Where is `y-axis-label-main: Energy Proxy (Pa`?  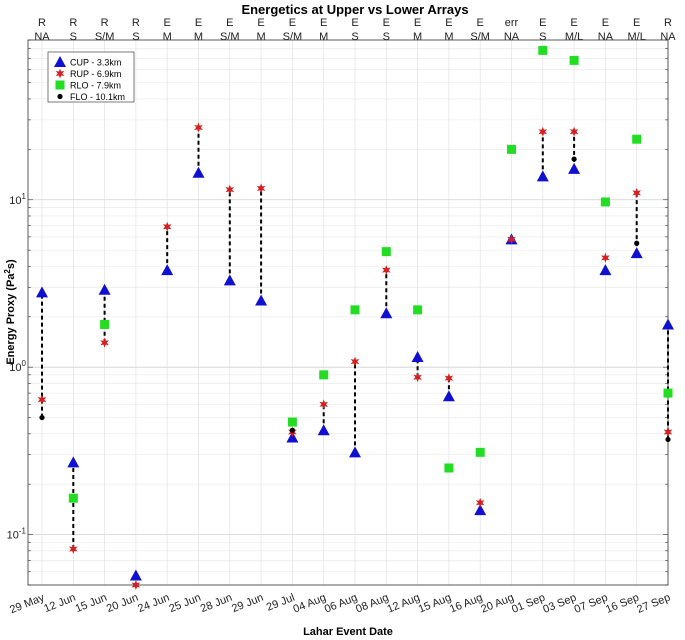
y-axis-label-main: Energy Proxy (Pa is located at coordinates (11, 319).